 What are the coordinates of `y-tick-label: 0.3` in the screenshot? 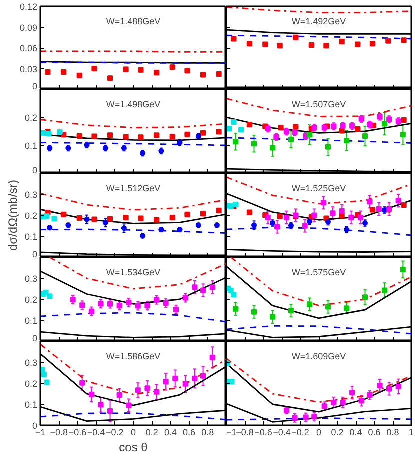 It's located at (31, 195).